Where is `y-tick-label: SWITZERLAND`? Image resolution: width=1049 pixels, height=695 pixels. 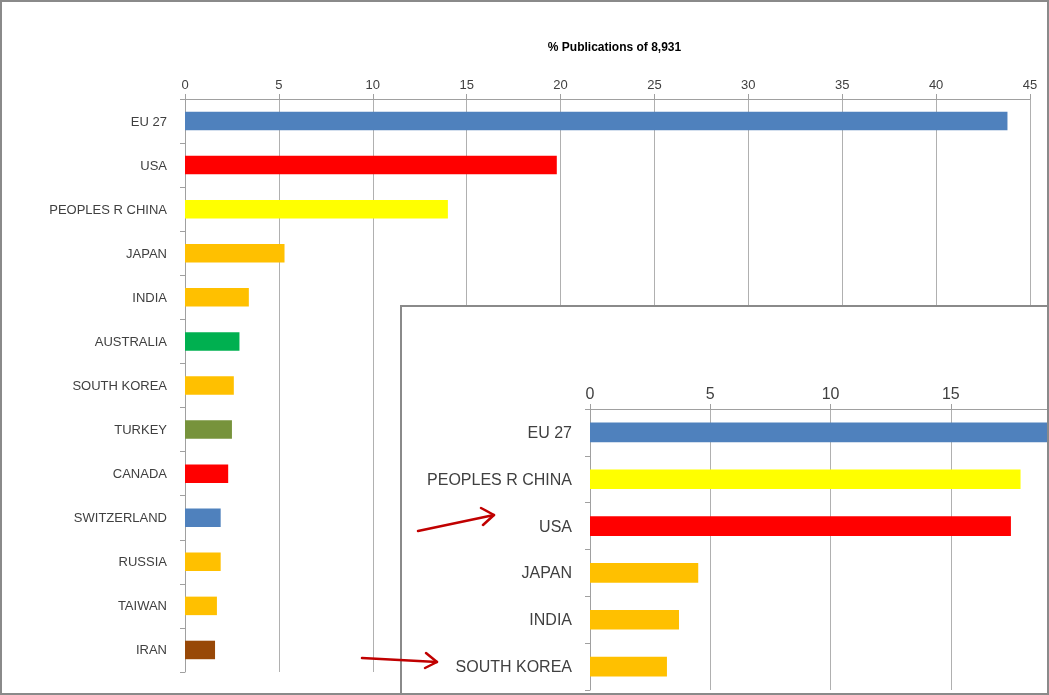 y-tick-label: SWITZERLAND is located at coordinates (120, 518).